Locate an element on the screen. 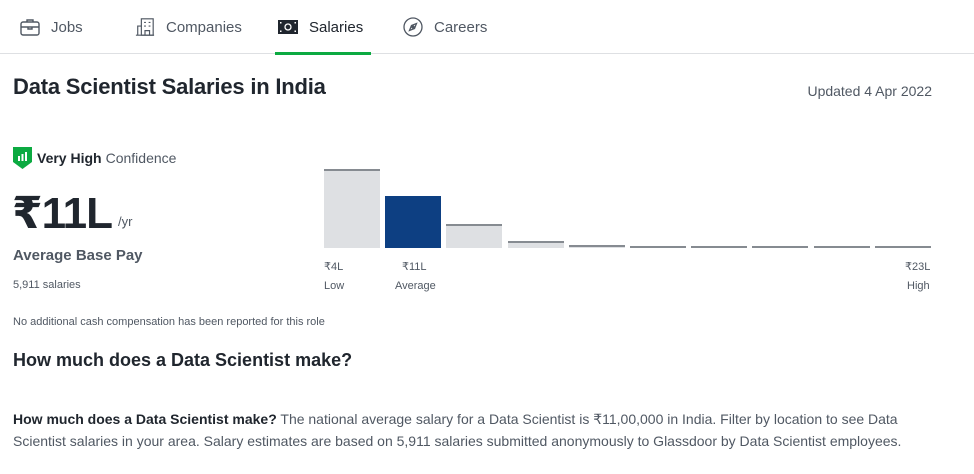 This screenshot has width=974, height=474. tab-jobs: Jobs is located at coordinates (51, 27).